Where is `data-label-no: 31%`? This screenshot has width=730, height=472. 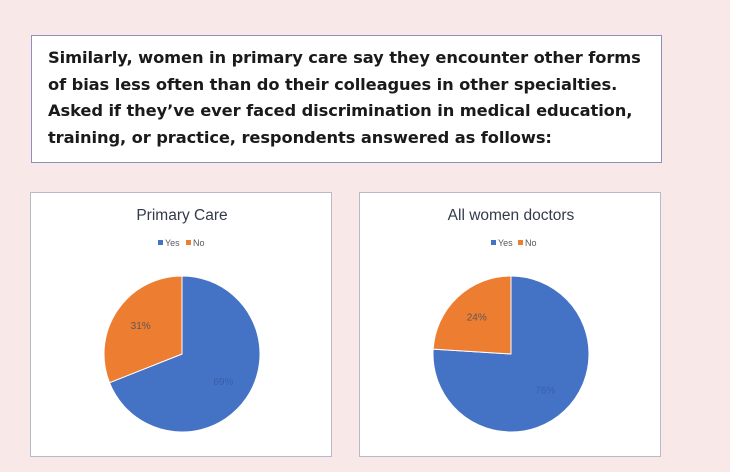 data-label-no: 31% is located at coordinates (141, 326).